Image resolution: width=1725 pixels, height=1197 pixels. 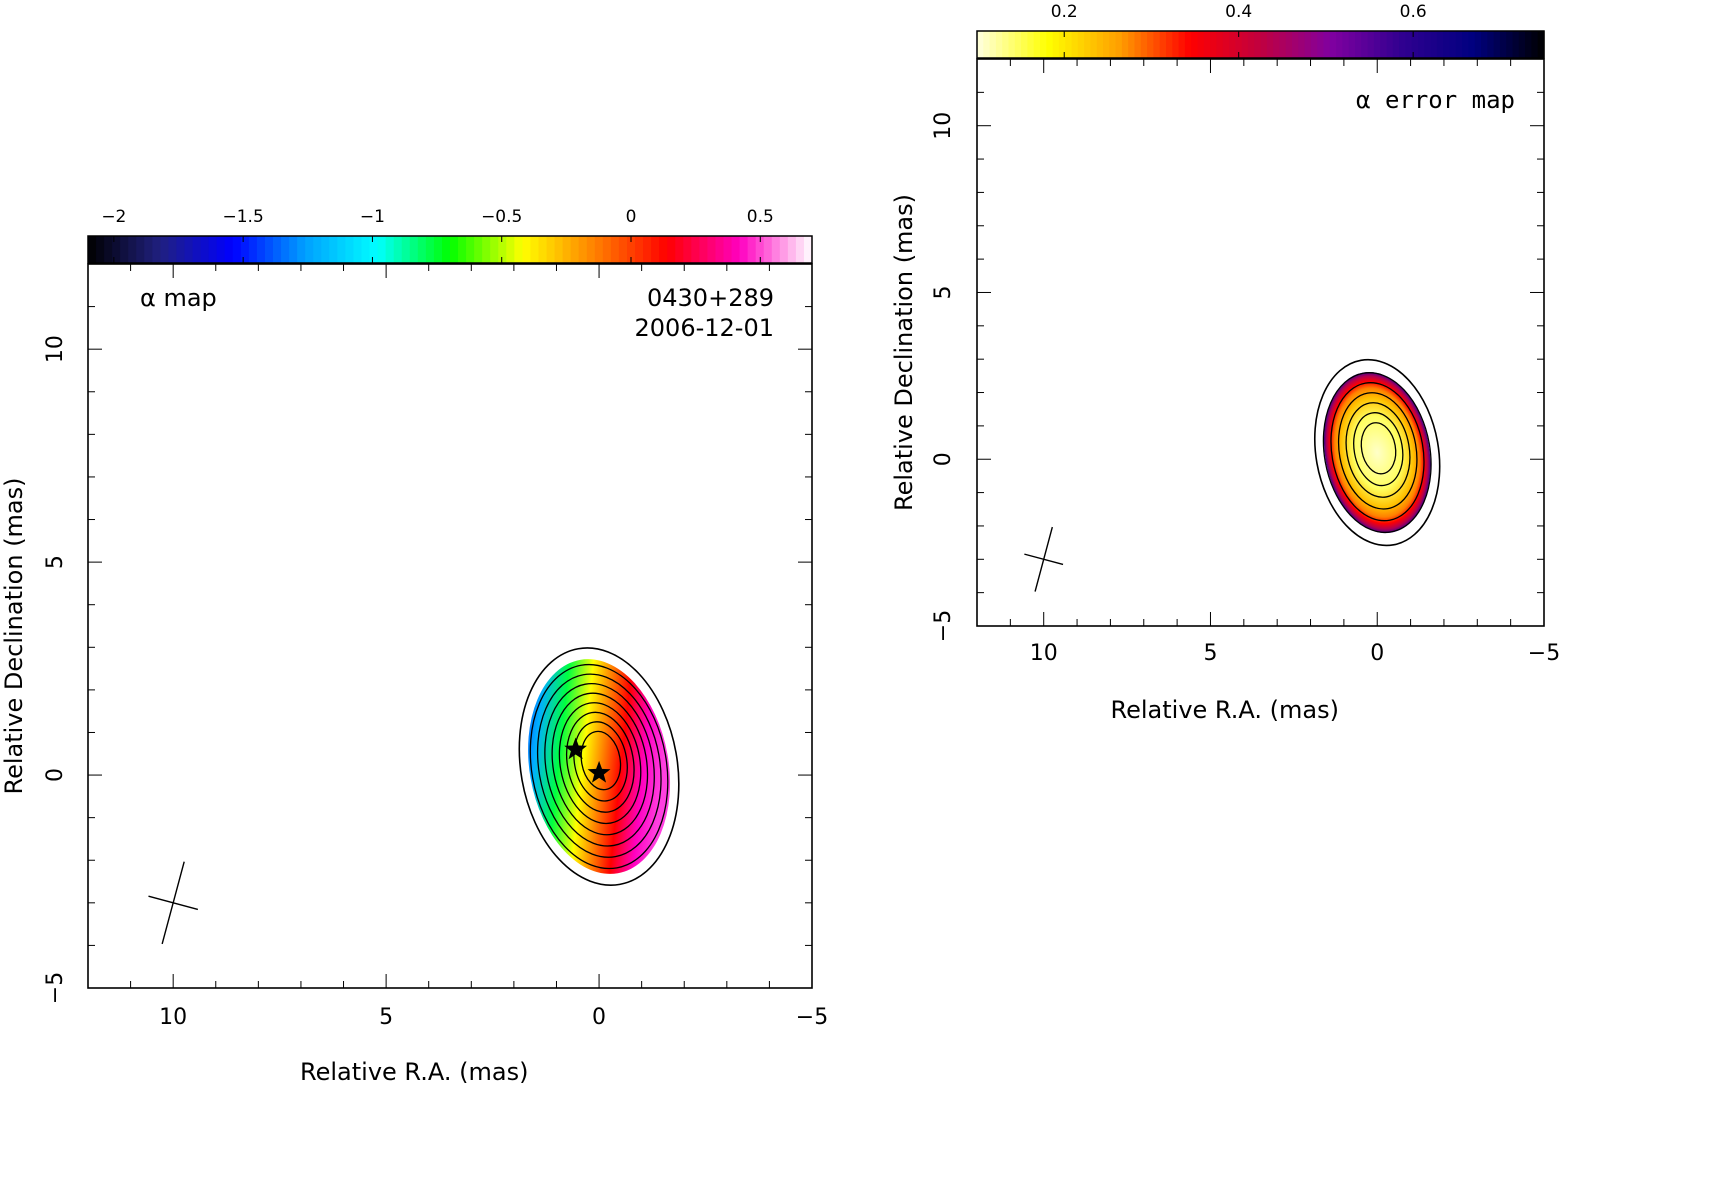 I want to click on colorbar: −2 −1.5 −1 −0.5 0 0.5, so click(x=450, y=235).